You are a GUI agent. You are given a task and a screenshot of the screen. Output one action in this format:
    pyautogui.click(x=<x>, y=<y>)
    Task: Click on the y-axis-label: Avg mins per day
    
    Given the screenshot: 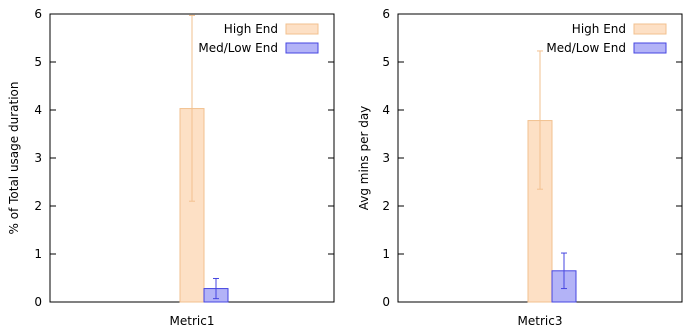 What is the action you would take?
    pyautogui.click(x=364, y=158)
    